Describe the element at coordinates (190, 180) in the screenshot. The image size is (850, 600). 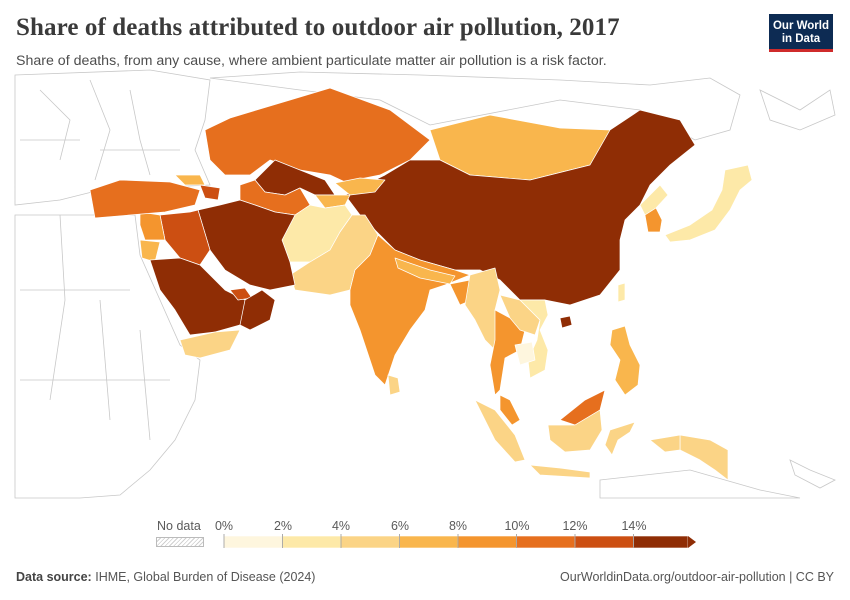
I see `region-georgia` at that location.